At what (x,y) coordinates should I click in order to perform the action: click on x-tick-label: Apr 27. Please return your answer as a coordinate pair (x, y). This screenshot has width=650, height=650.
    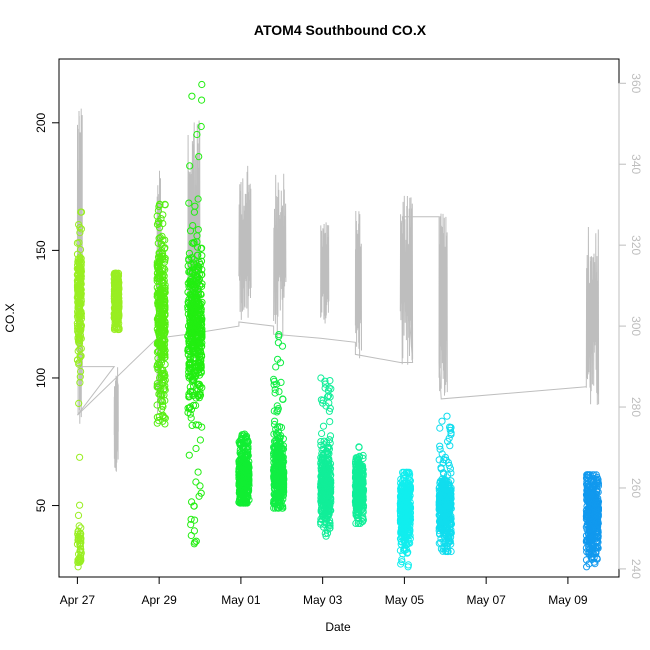
    Looking at the image, I should click on (78, 600).